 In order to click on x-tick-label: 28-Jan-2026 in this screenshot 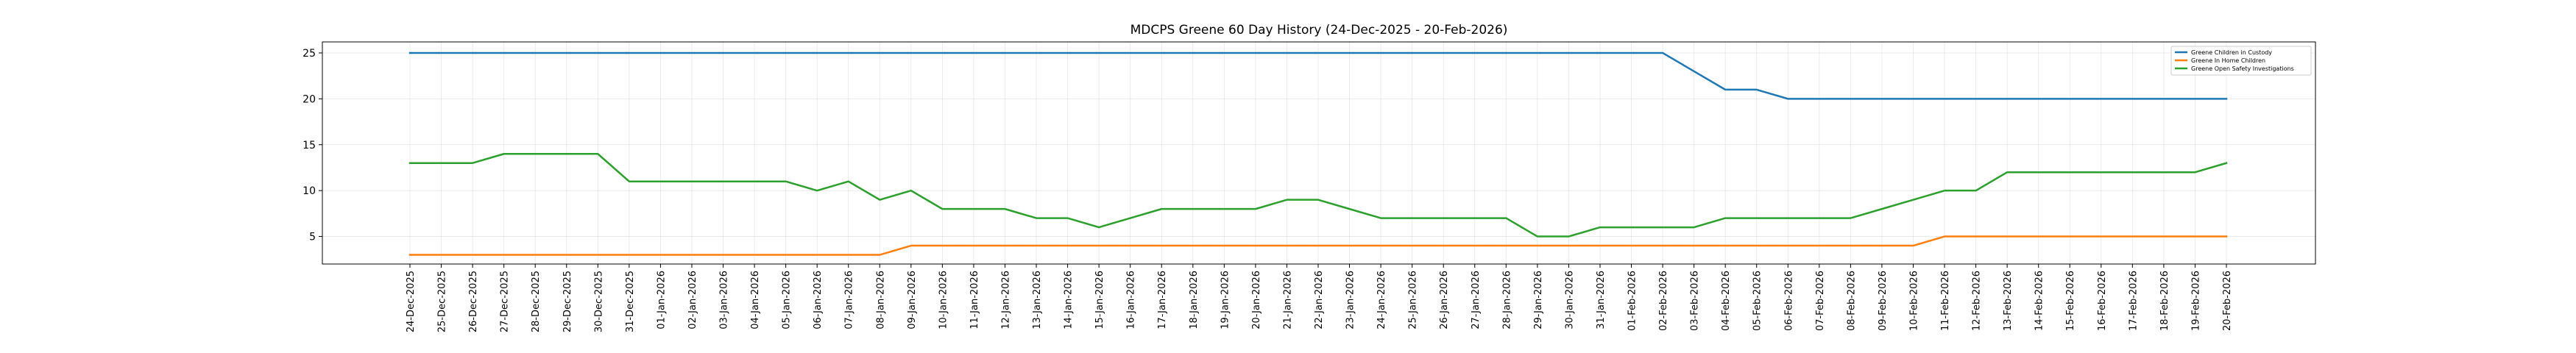, I will do `click(1506, 300)`.